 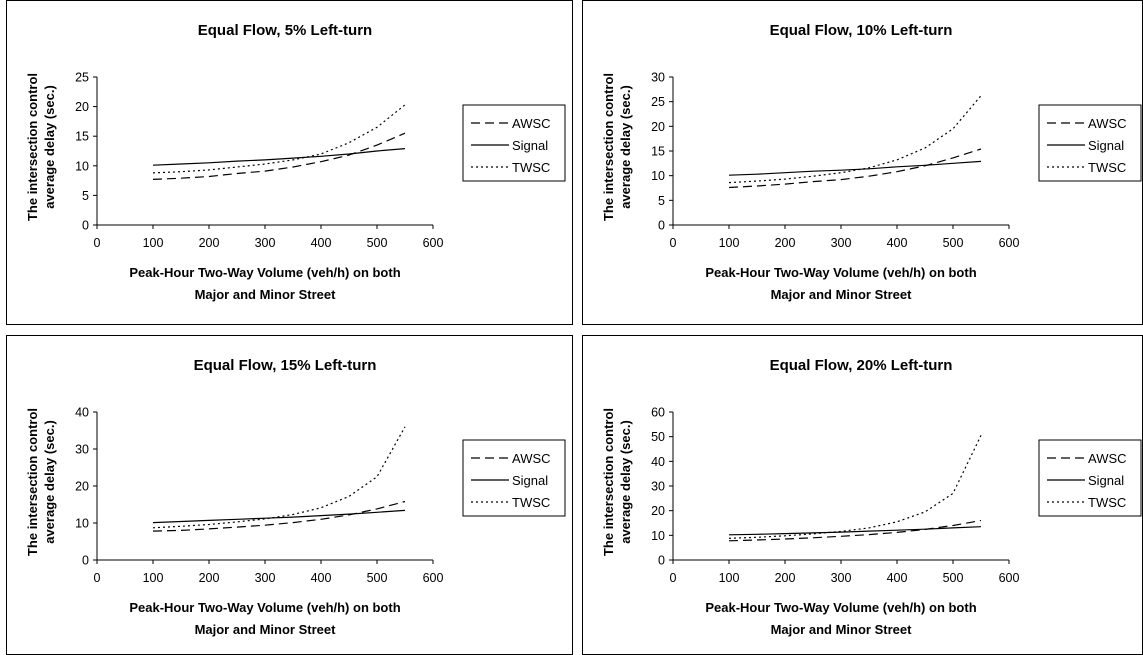 I want to click on y-tick-label: 25, so click(x=658, y=102).